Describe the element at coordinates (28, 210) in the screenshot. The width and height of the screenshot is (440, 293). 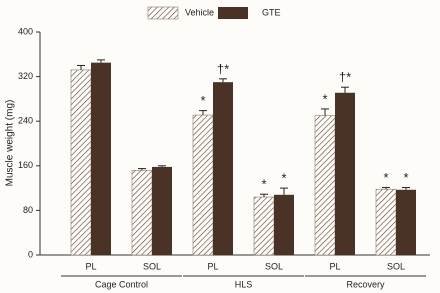
I see `y-tick-label: 80` at that location.